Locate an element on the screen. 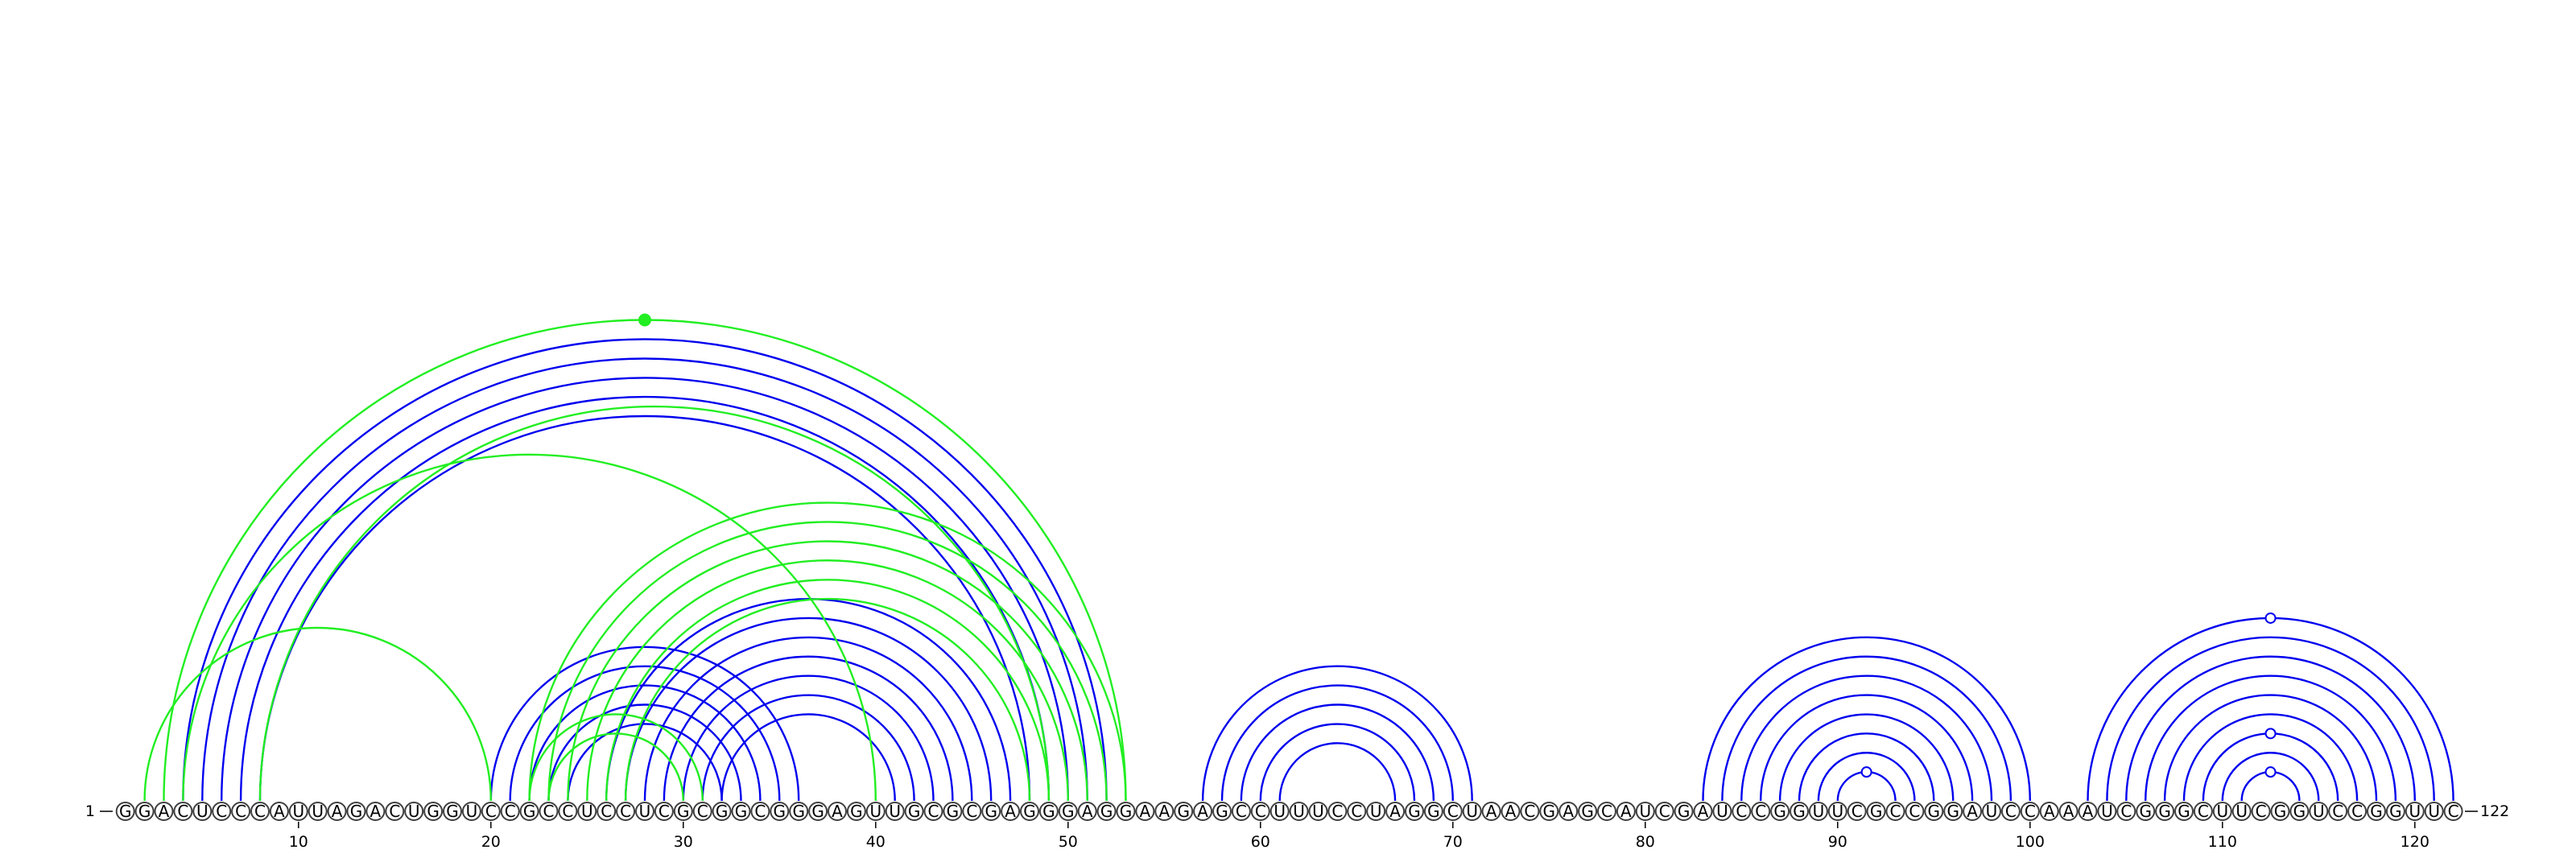 The width and height of the screenshot is (2576, 858). tick-label: 10 is located at coordinates (298, 842).